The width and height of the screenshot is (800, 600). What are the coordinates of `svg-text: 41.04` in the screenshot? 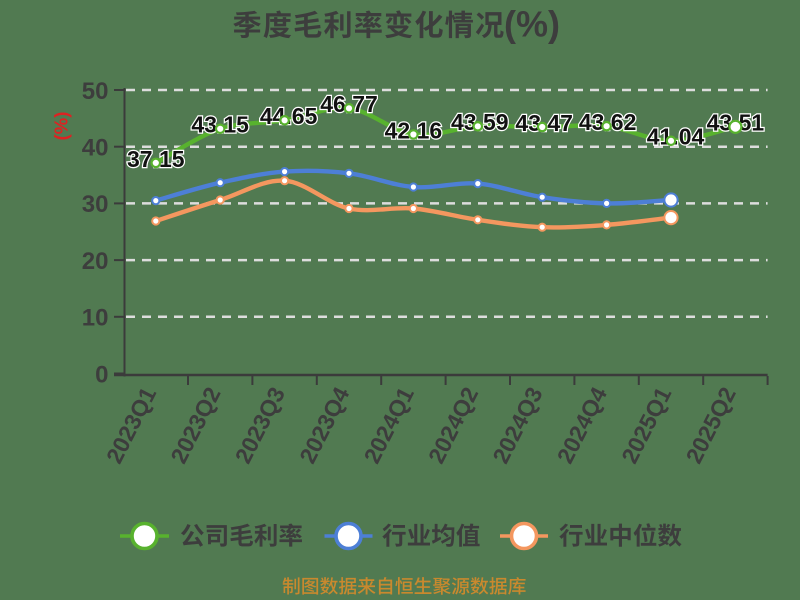 It's located at (676, 137).